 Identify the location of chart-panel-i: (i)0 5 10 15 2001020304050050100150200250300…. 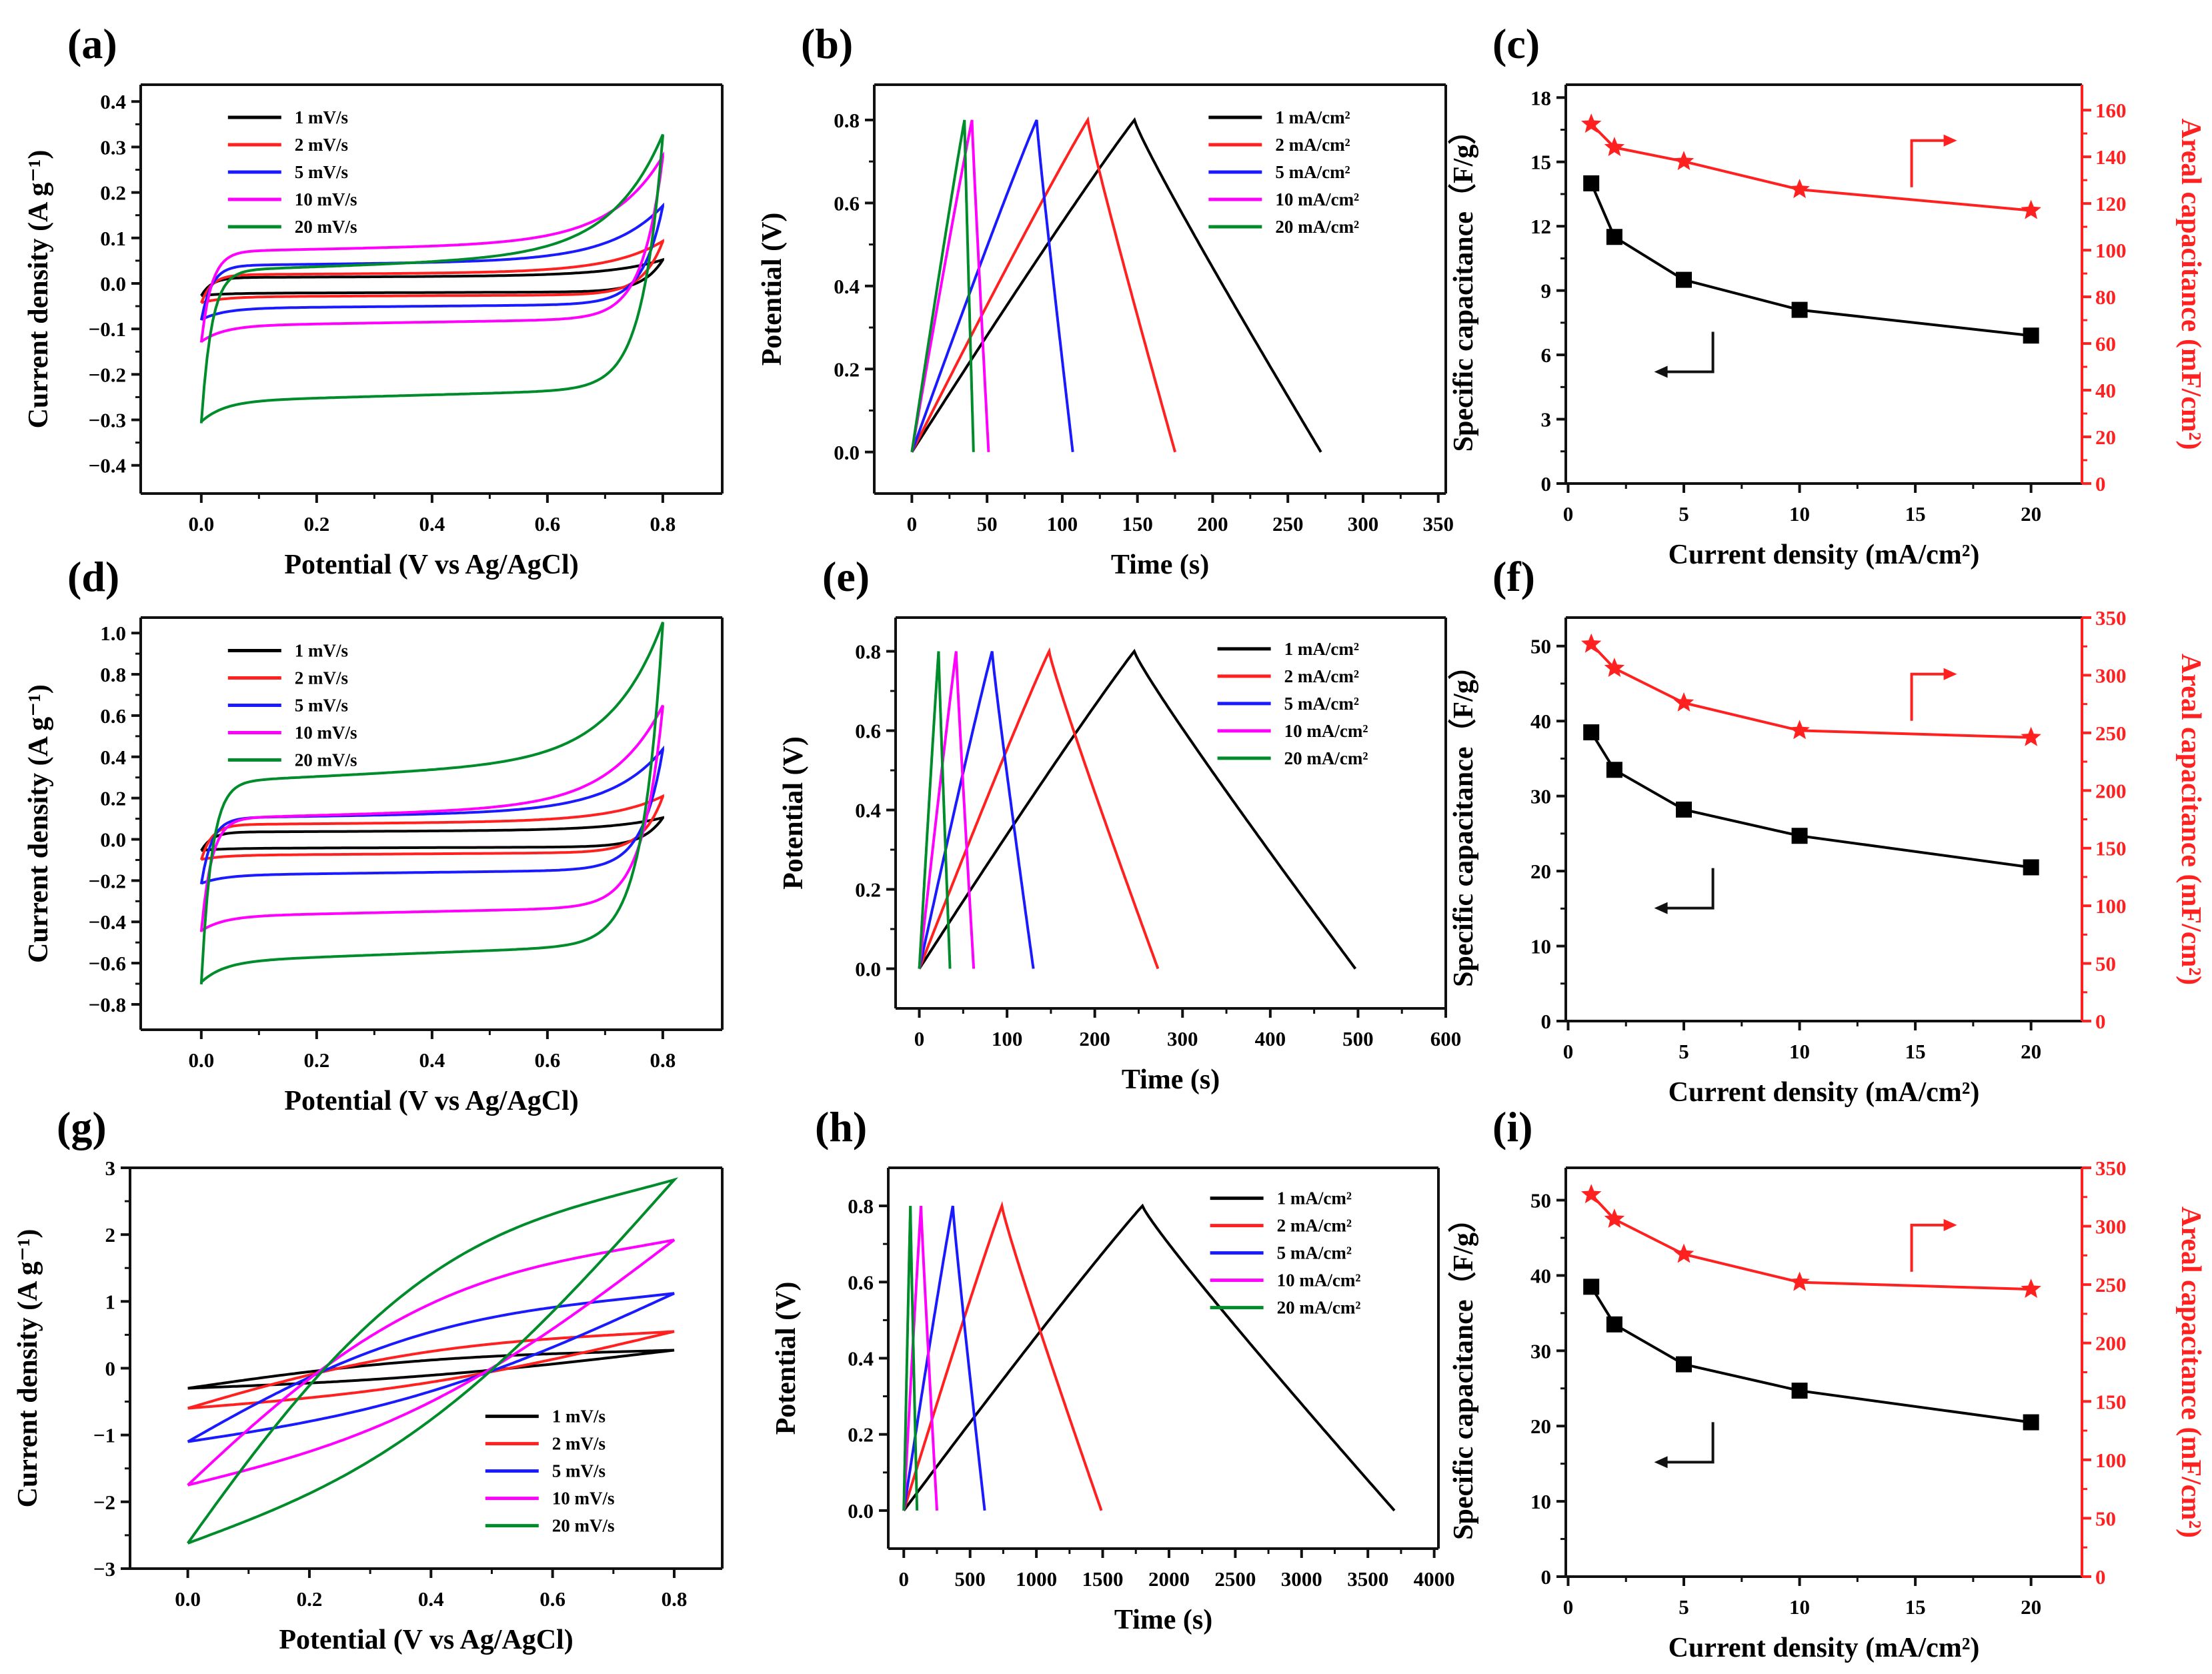
(1827, 1383).